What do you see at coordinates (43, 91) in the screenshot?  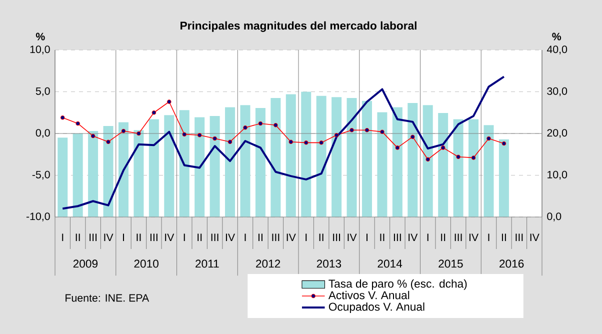 I see `y-tick-label: 5,0` at bounding box center [43, 91].